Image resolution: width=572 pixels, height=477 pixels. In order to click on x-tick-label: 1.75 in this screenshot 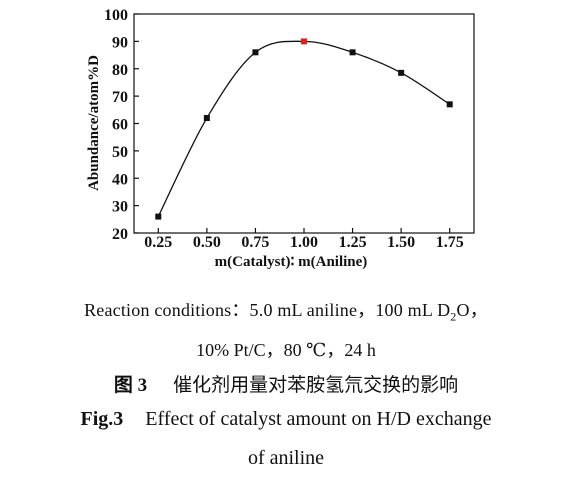, I will do `click(450, 242)`.